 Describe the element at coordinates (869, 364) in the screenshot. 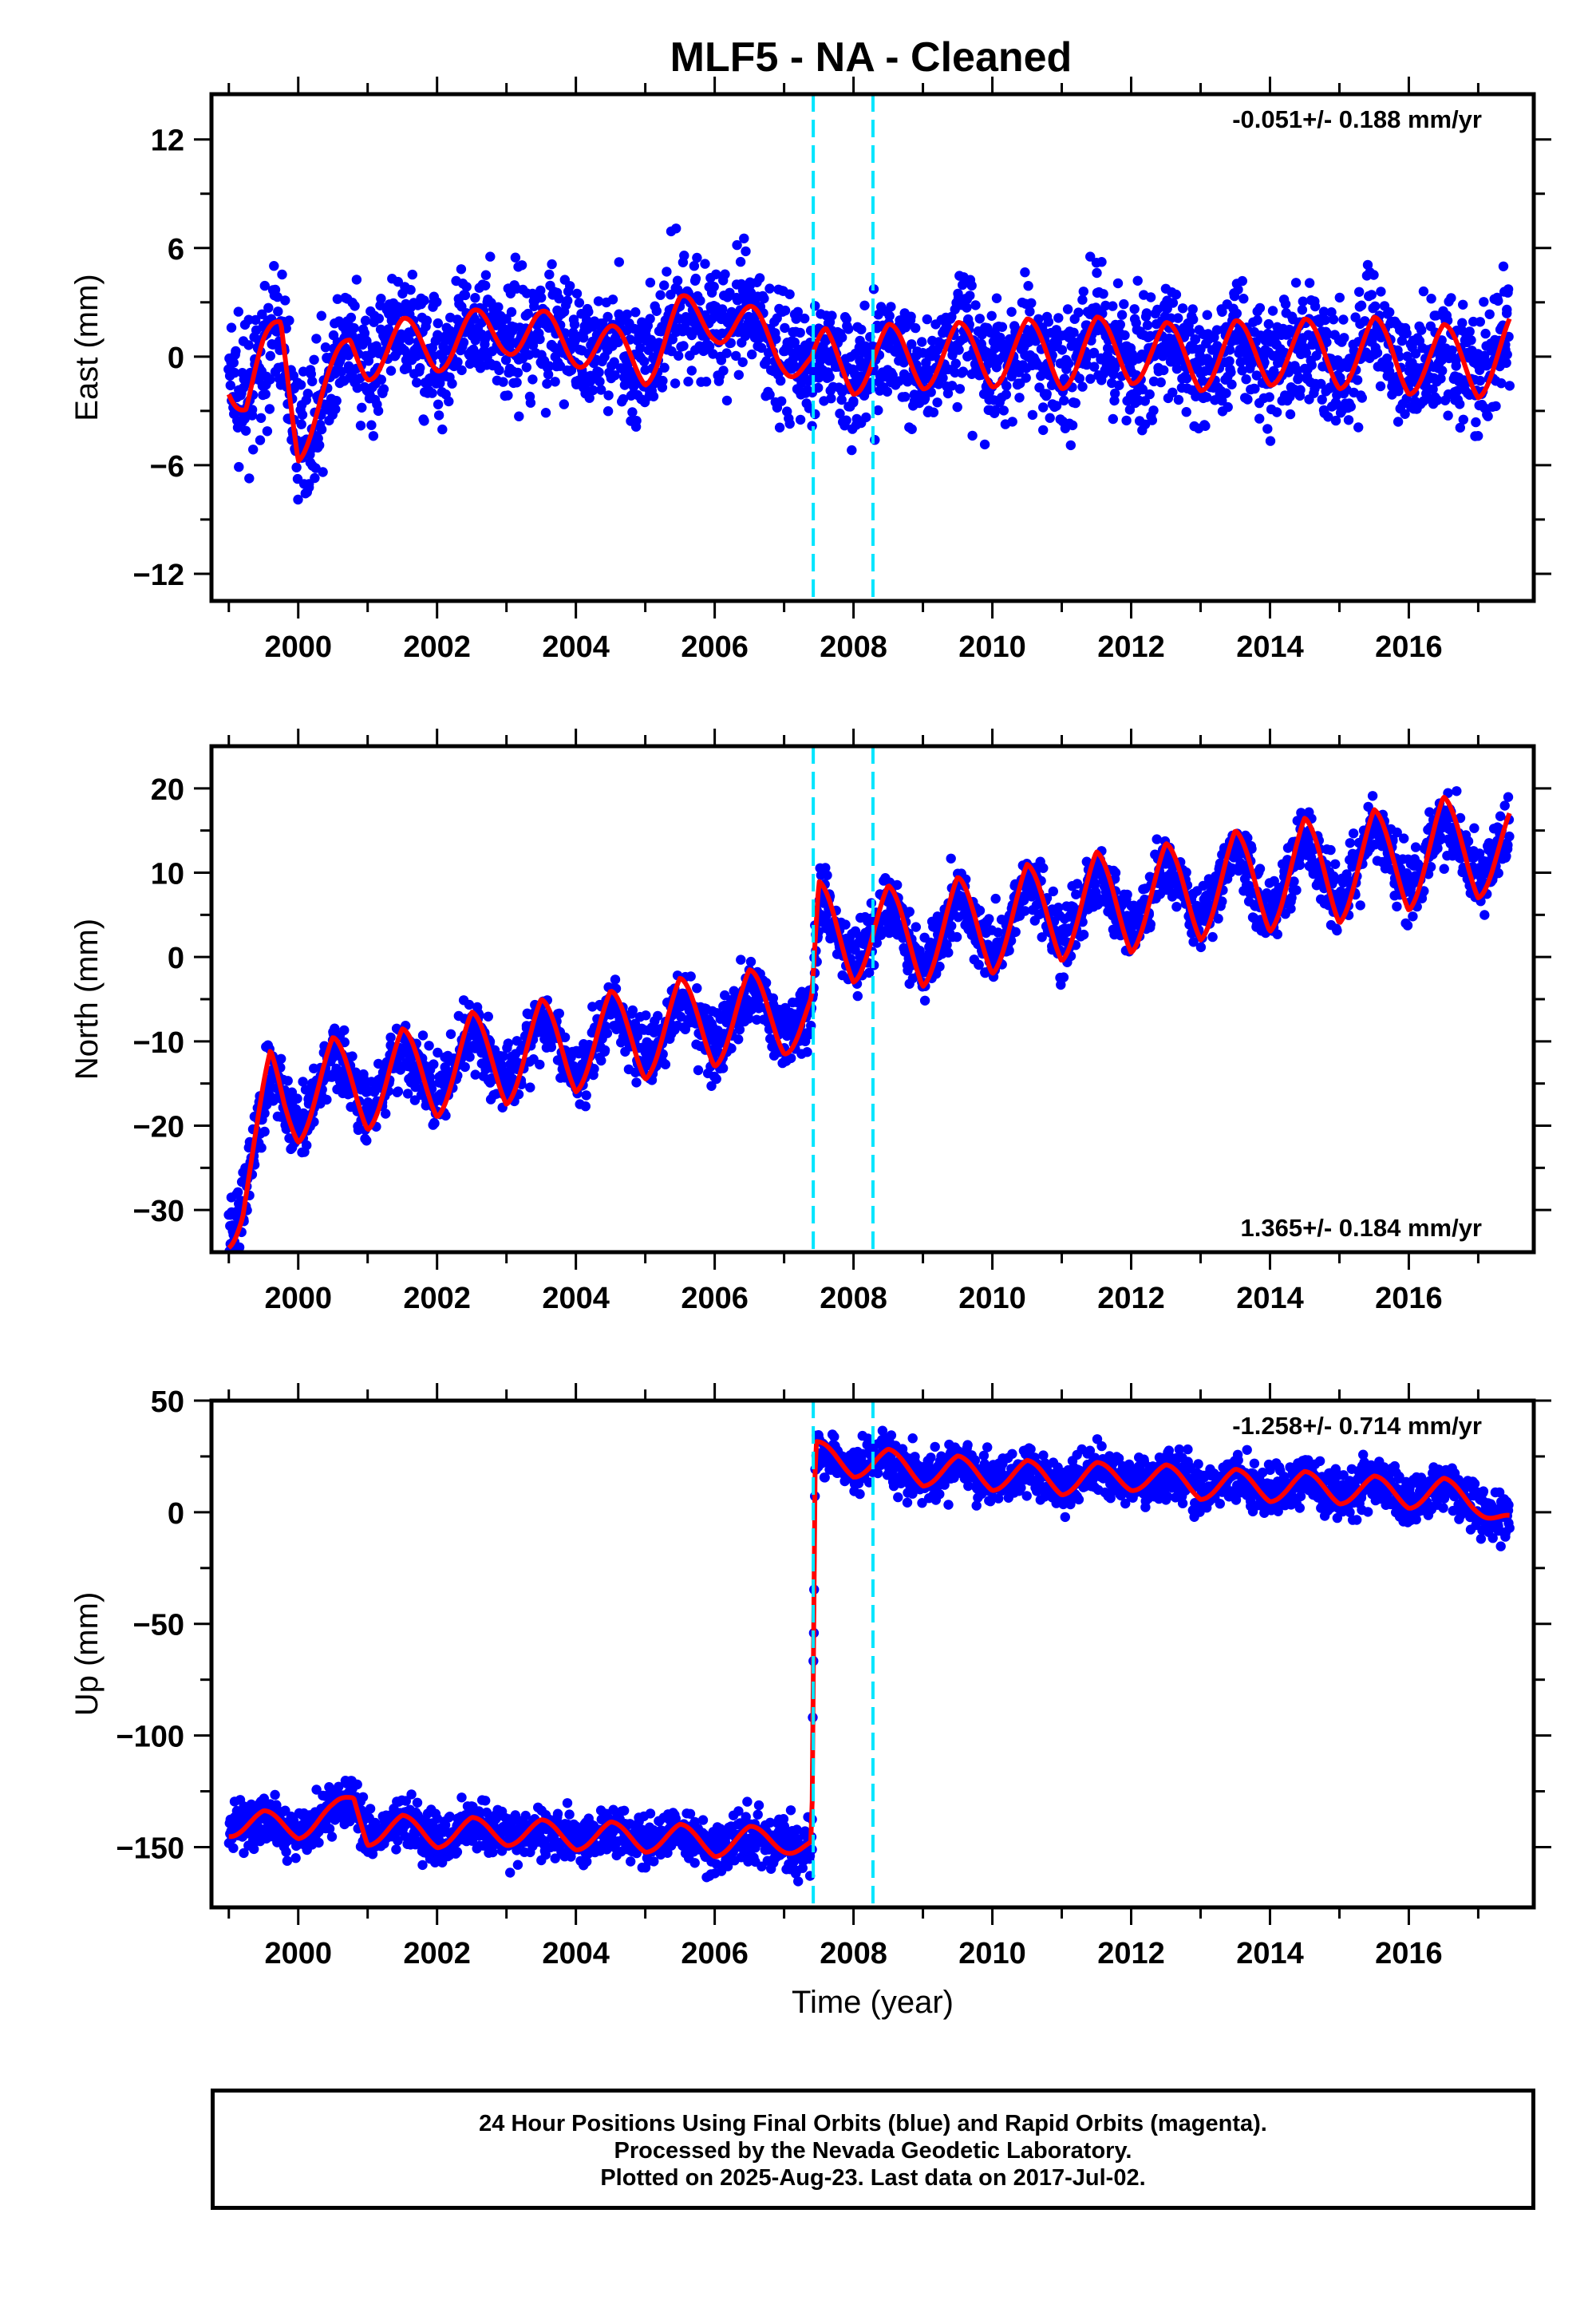

I see `position-points` at that location.